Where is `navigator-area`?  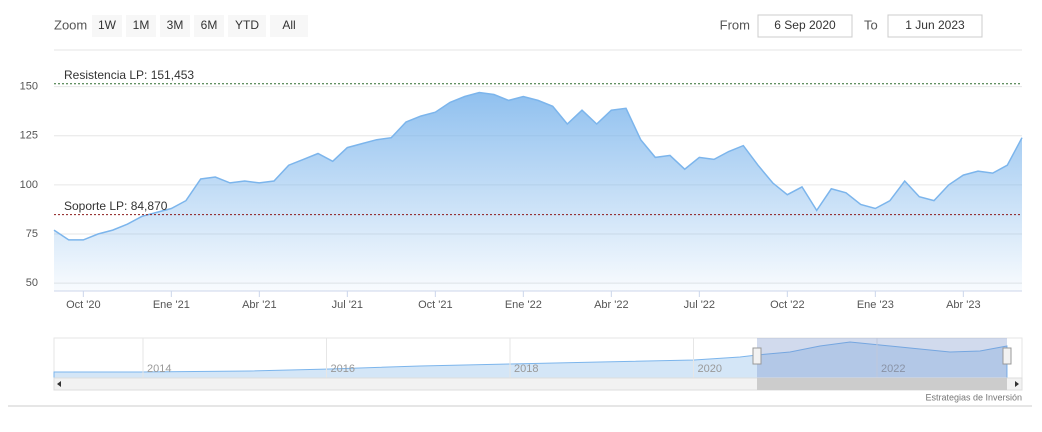 navigator-area is located at coordinates (530, 360).